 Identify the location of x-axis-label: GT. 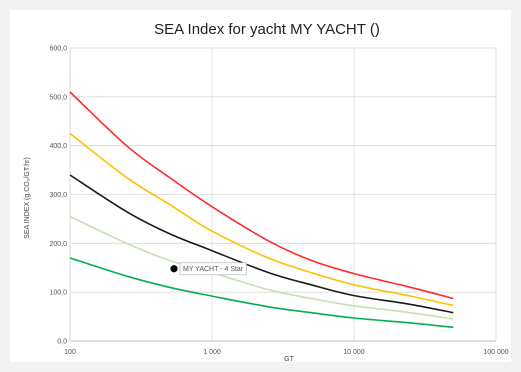
(289, 359).